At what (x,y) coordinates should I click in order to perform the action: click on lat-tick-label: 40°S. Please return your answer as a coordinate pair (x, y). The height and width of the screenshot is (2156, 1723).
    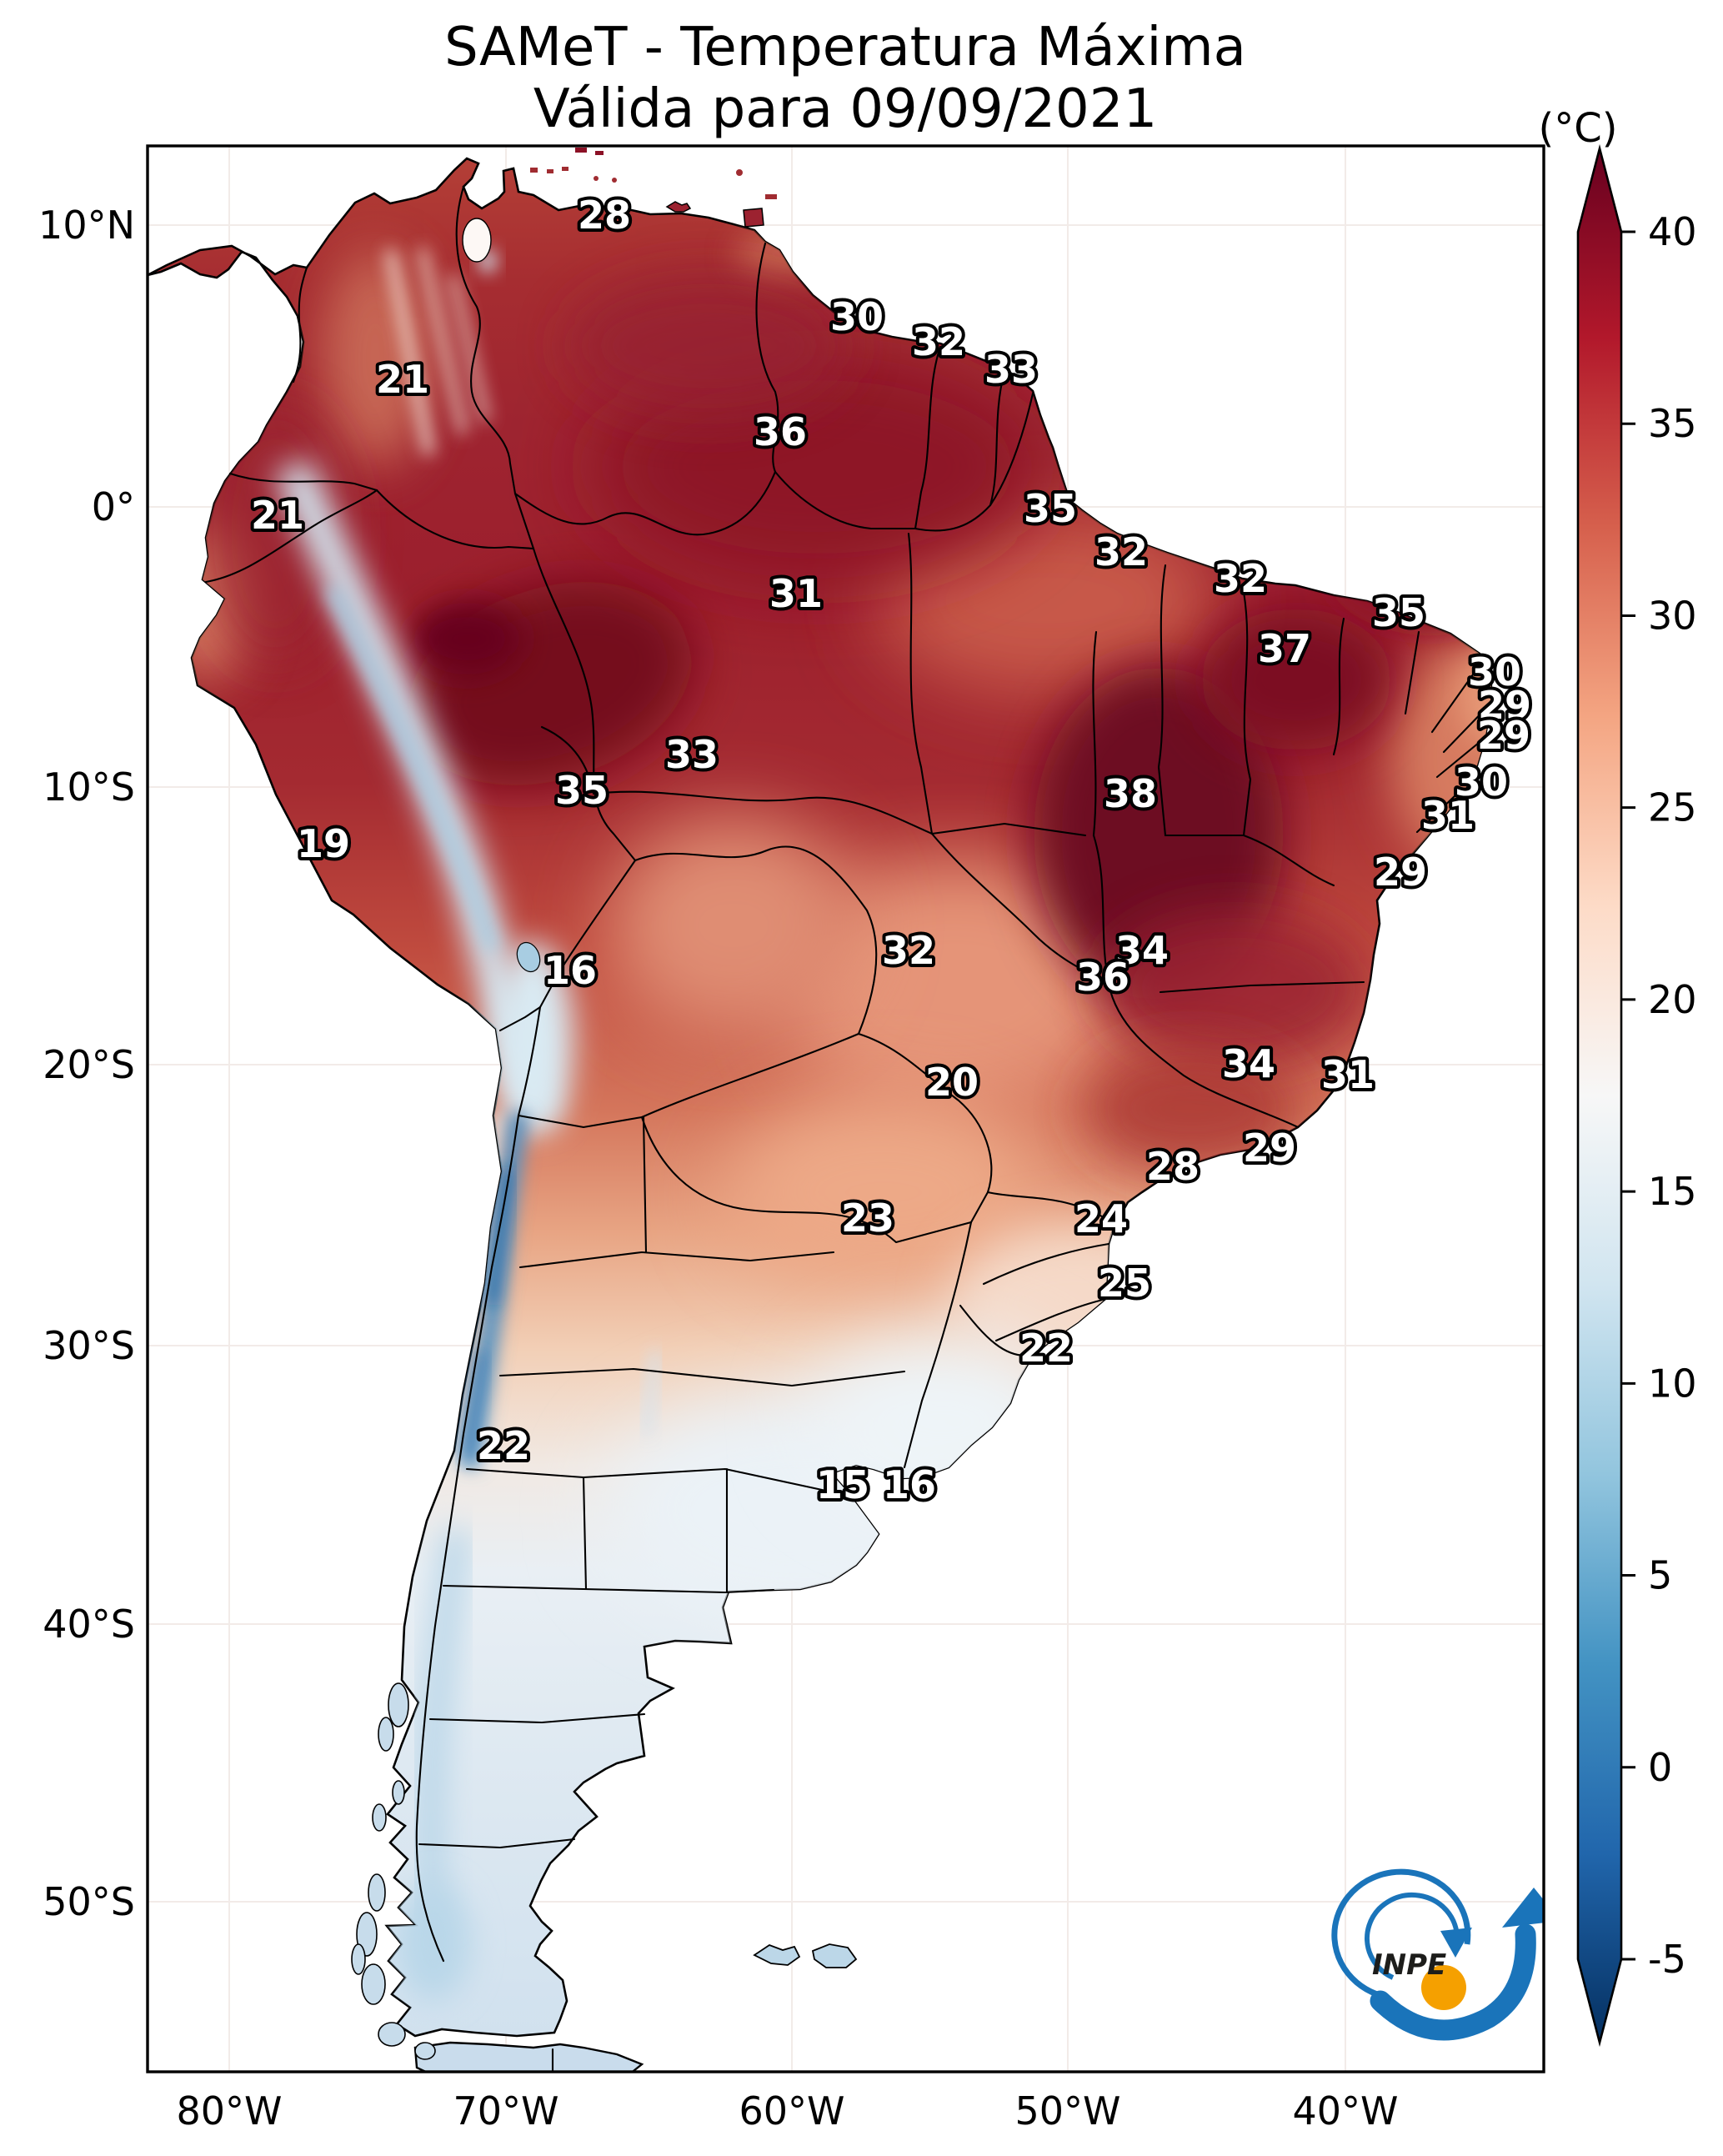
    Looking at the image, I should click on (89, 1624).